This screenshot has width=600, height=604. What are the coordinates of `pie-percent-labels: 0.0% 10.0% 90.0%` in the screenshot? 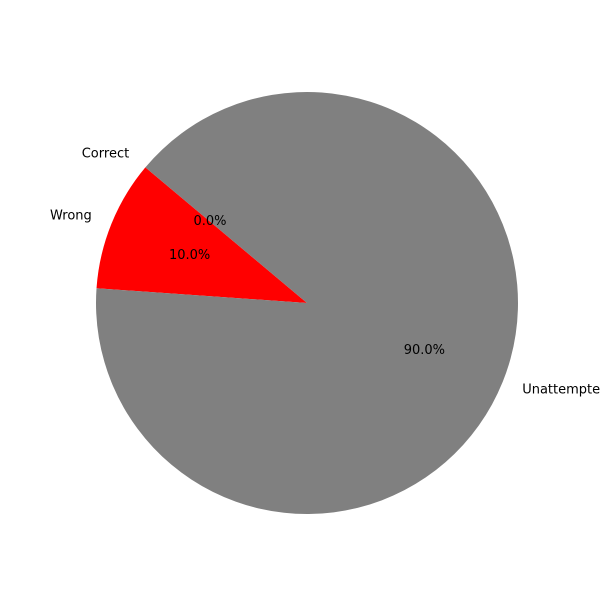 It's located at (307, 286).